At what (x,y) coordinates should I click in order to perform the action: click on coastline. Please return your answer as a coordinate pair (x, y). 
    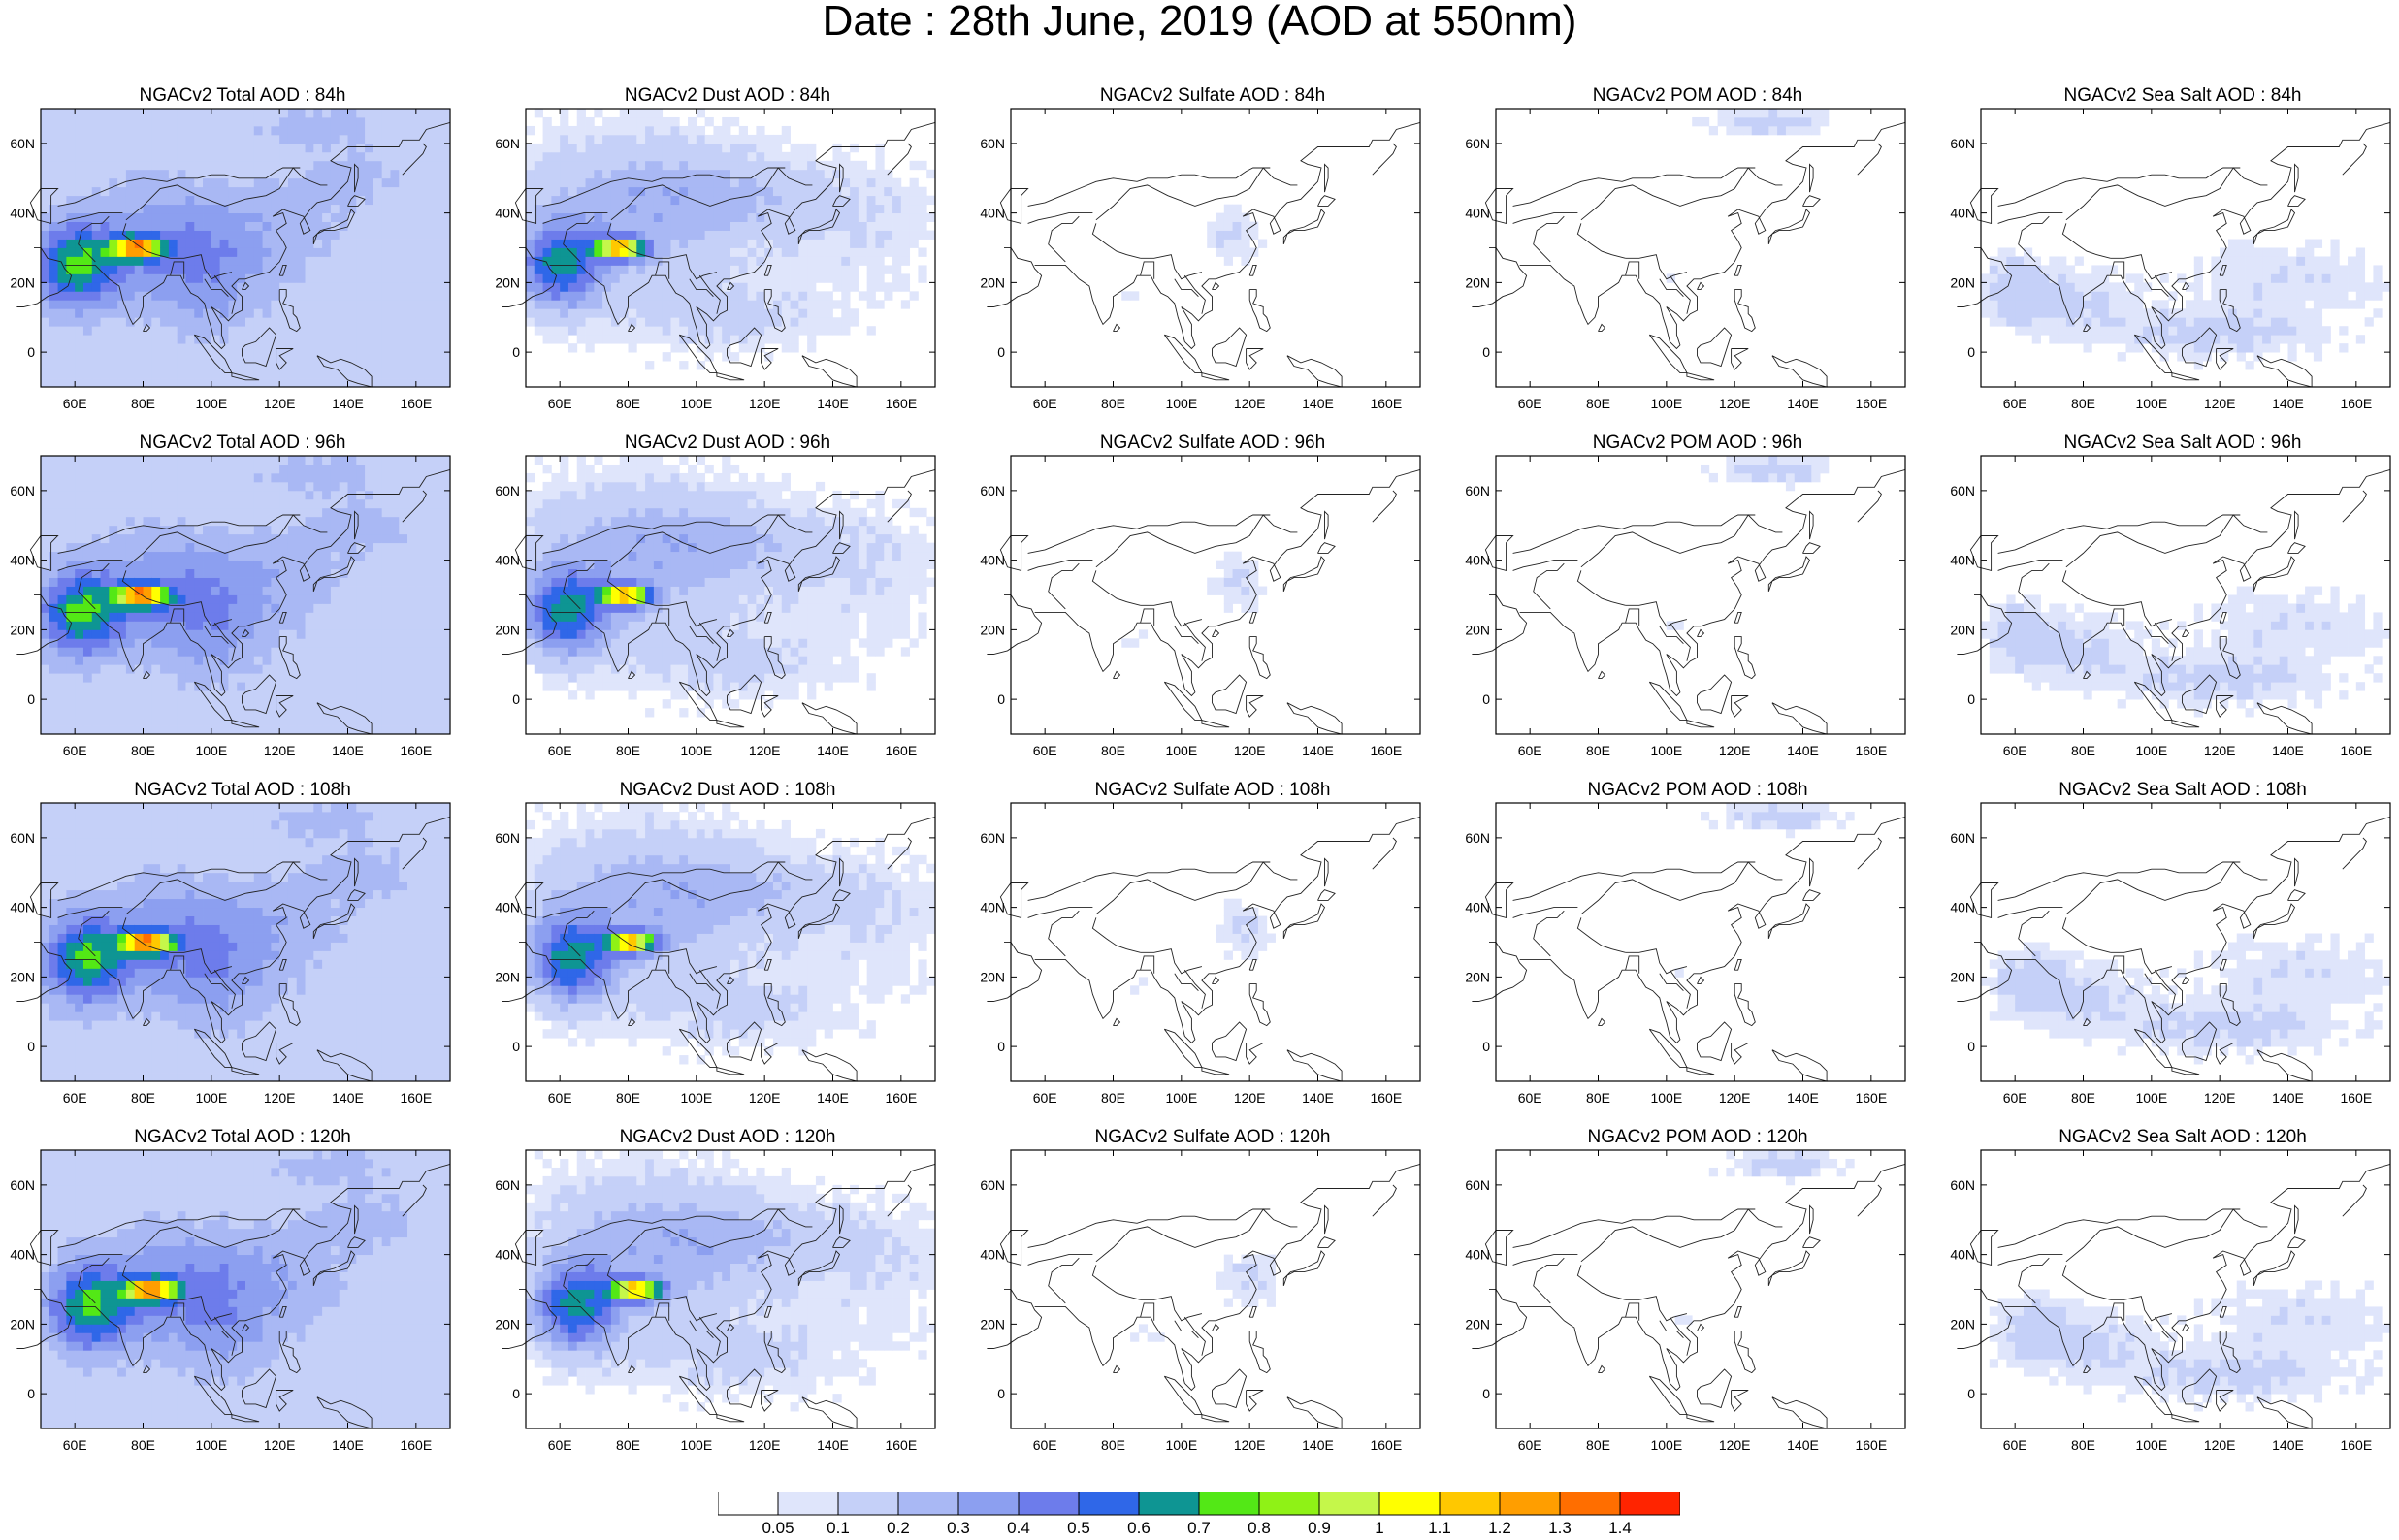
    Looking at the image, I should click on (1197, 194).